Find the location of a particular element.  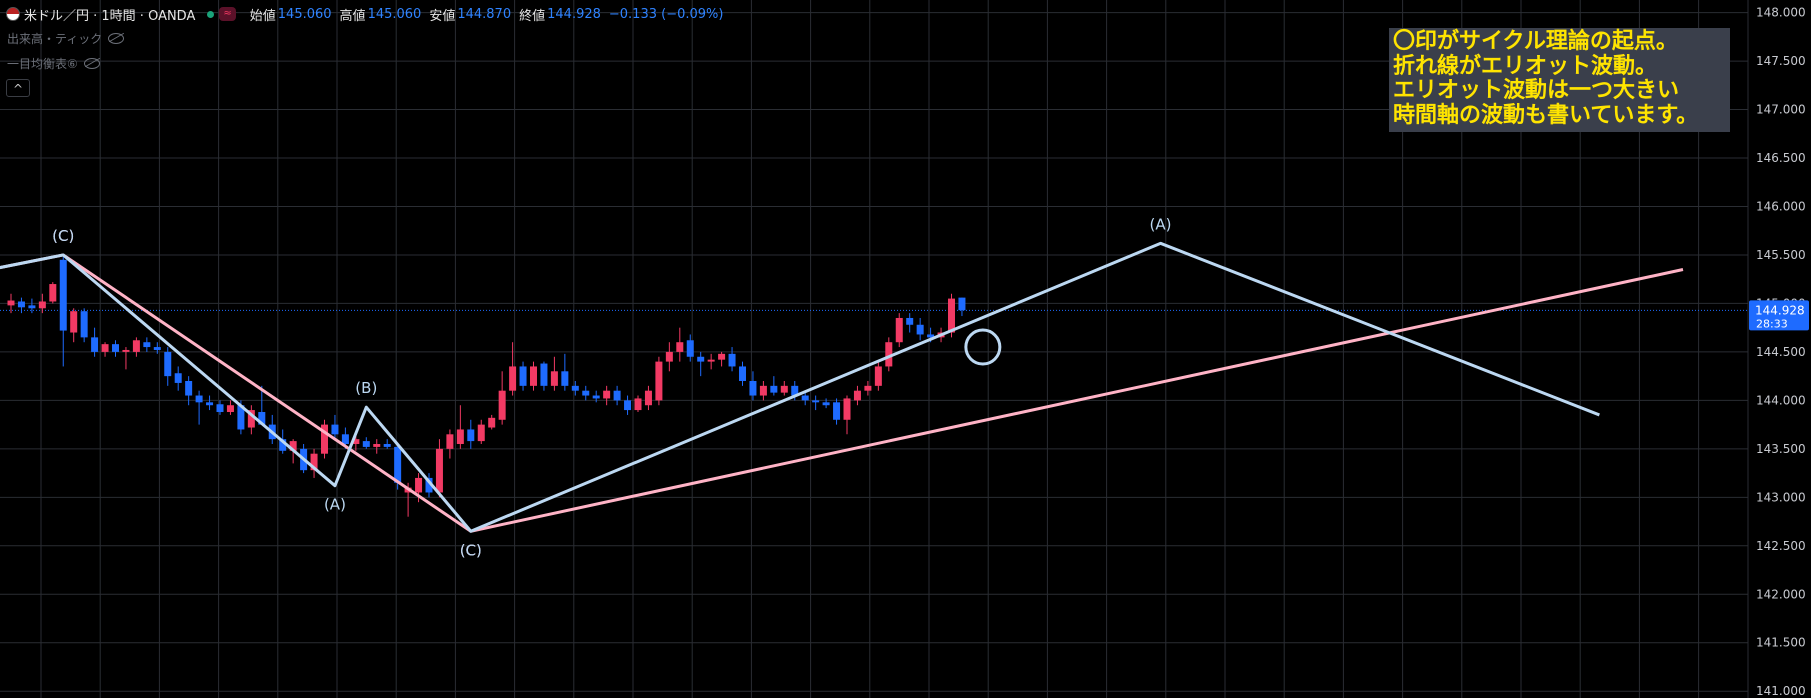

cycle-start-marker is located at coordinates (983, 347).